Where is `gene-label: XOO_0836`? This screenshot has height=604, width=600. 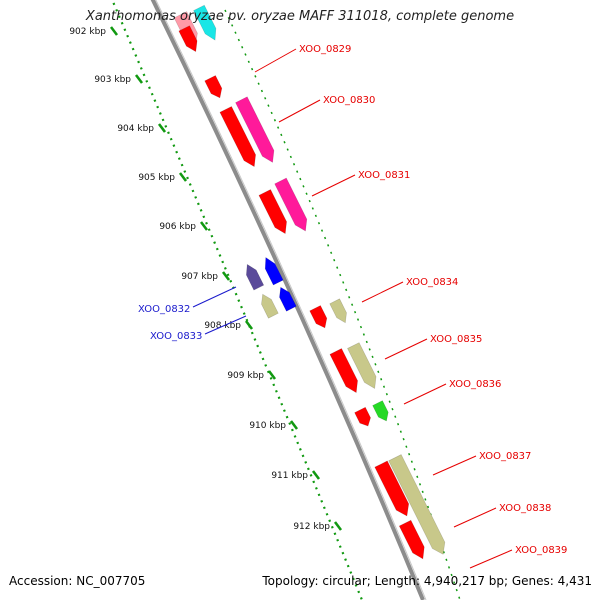 gene-label: XOO_0836 is located at coordinates (475, 384).